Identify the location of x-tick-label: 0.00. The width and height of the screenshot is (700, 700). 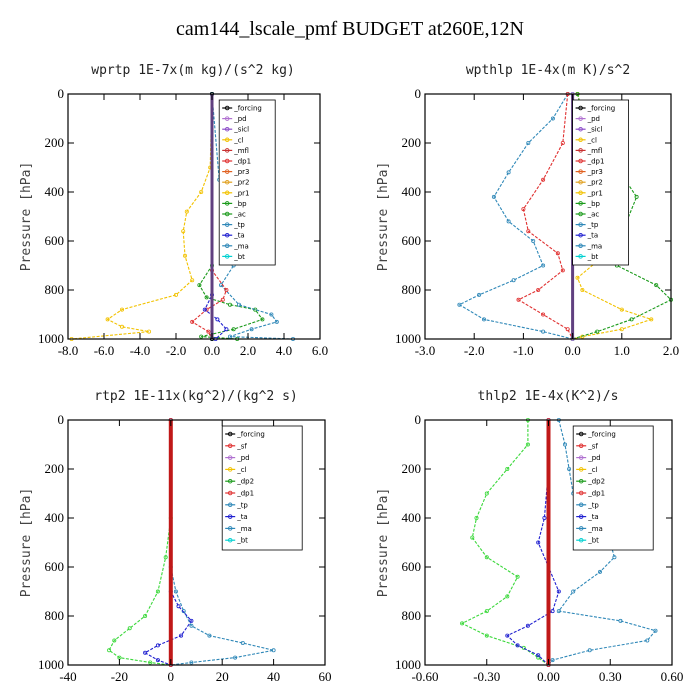
(548, 676).